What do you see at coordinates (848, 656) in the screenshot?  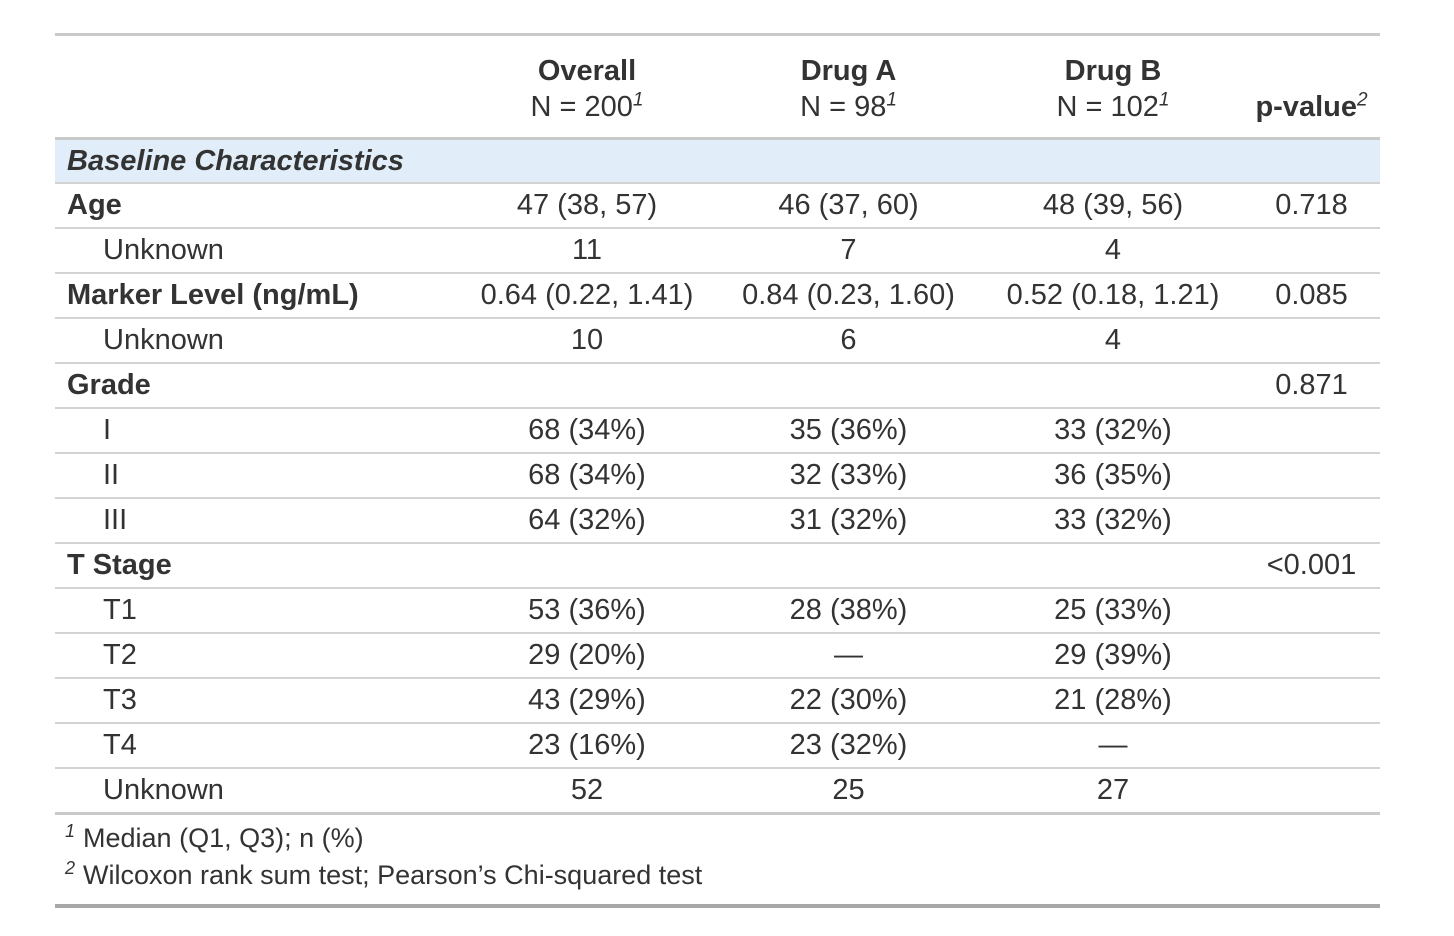 I see `cell-drug-a: —` at bounding box center [848, 656].